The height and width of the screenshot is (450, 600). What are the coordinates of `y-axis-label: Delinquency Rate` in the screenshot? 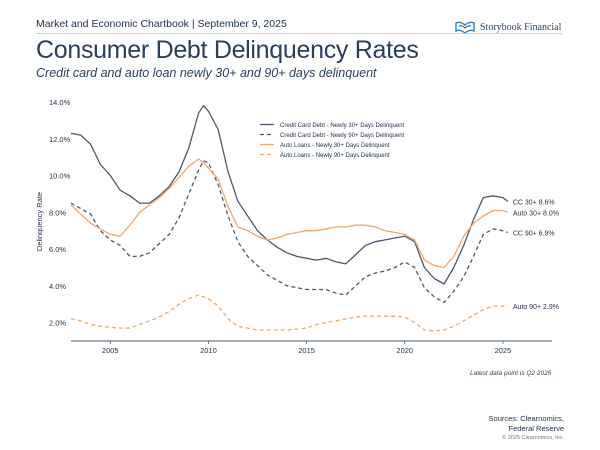 It's located at (39, 221).